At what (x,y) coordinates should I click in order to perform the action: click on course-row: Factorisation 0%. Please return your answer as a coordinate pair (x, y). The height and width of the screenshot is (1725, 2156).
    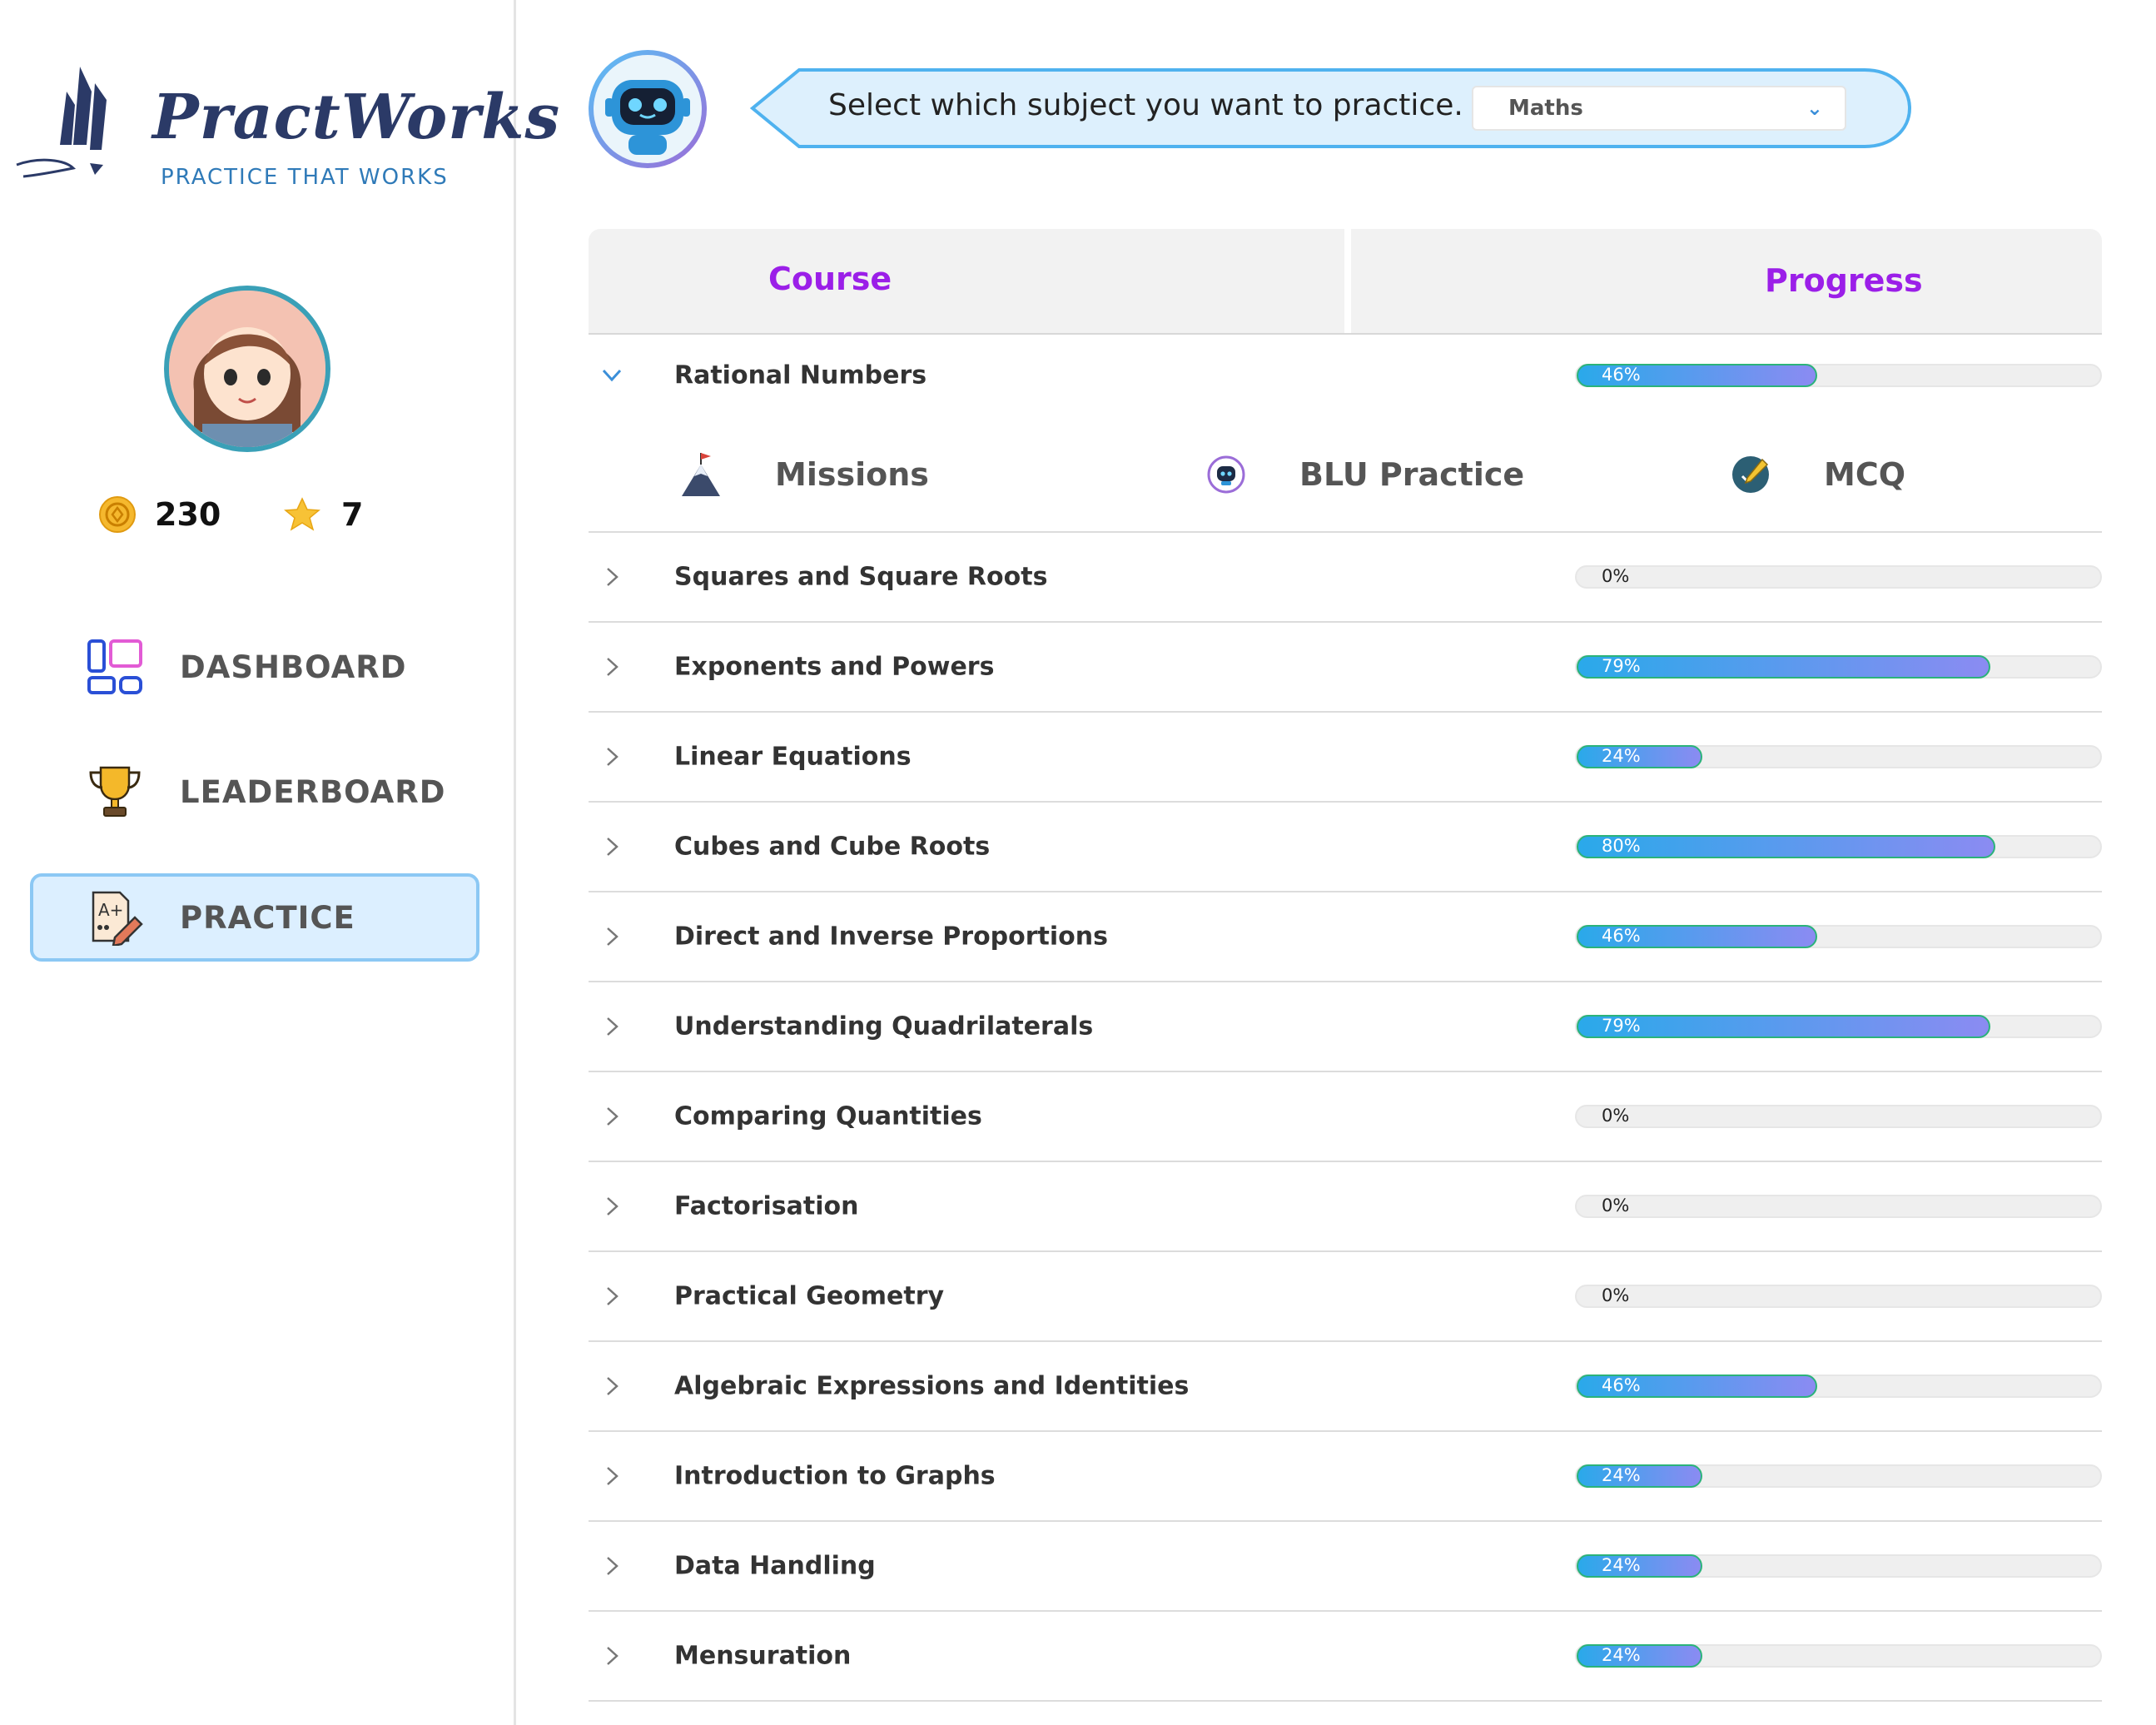
    Looking at the image, I should click on (1345, 1207).